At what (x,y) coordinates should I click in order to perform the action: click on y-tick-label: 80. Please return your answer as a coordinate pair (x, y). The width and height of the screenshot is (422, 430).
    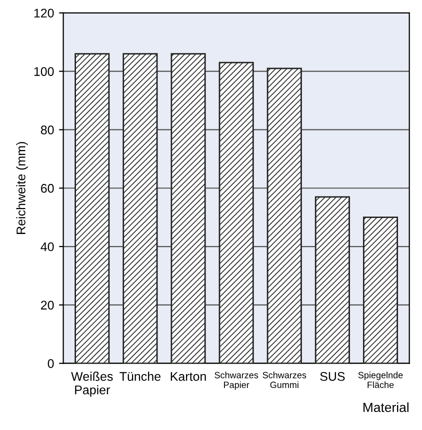
    Looking at the image, I should click on (47, 130).